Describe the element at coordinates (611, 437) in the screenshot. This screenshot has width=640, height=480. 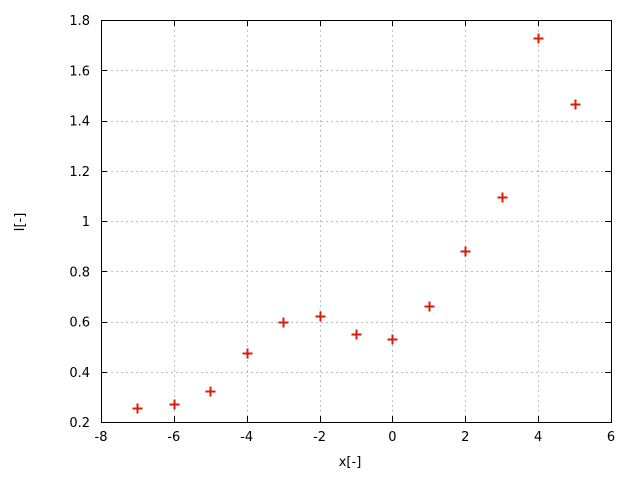
I see `x-tick-label: 6` at that location.